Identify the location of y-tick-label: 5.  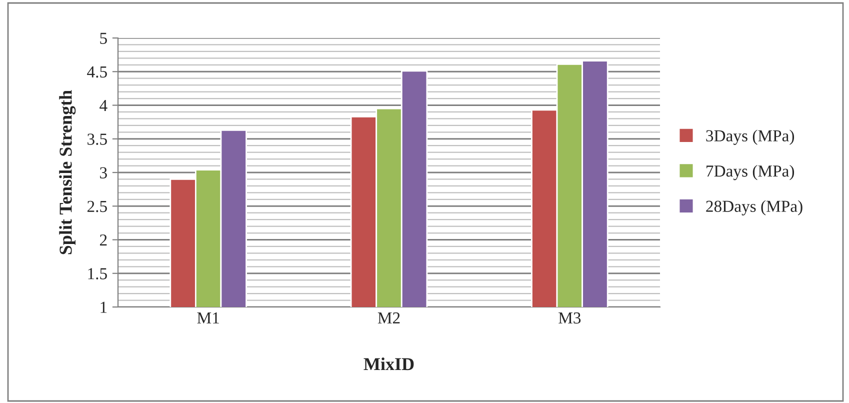
(103, 38).